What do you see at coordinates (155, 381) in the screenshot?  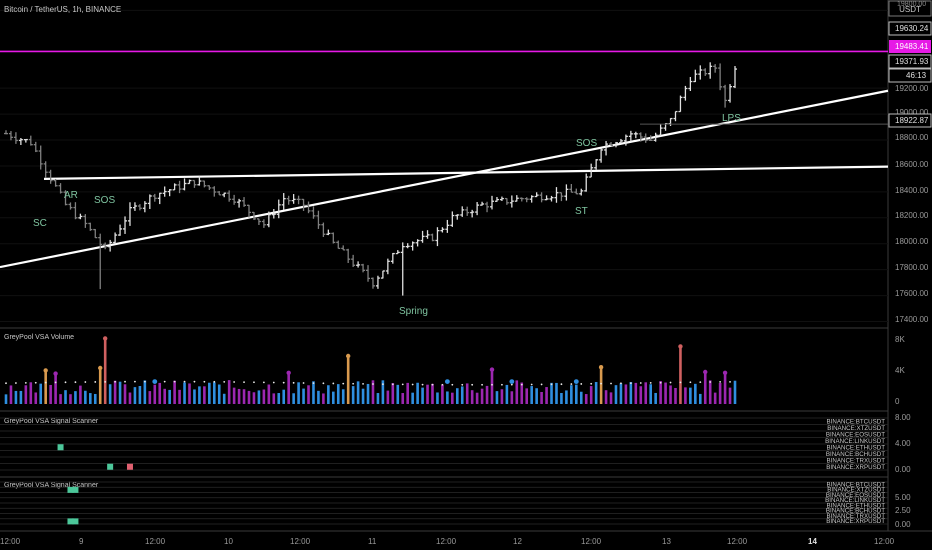 I see `volume-signal-dot` at bounding box center [155, 381].